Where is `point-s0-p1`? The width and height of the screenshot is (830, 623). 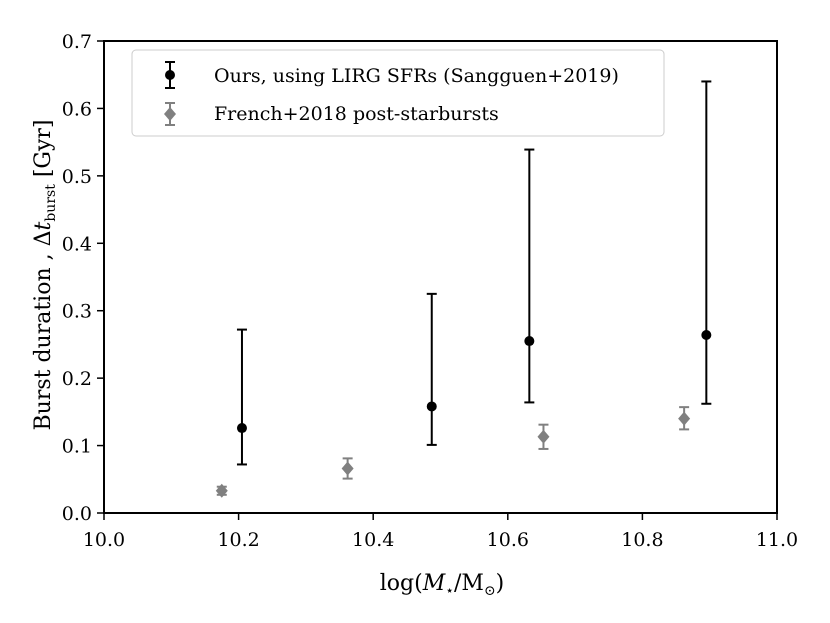
point-s0-p1 is located at coordinates (431, 406).